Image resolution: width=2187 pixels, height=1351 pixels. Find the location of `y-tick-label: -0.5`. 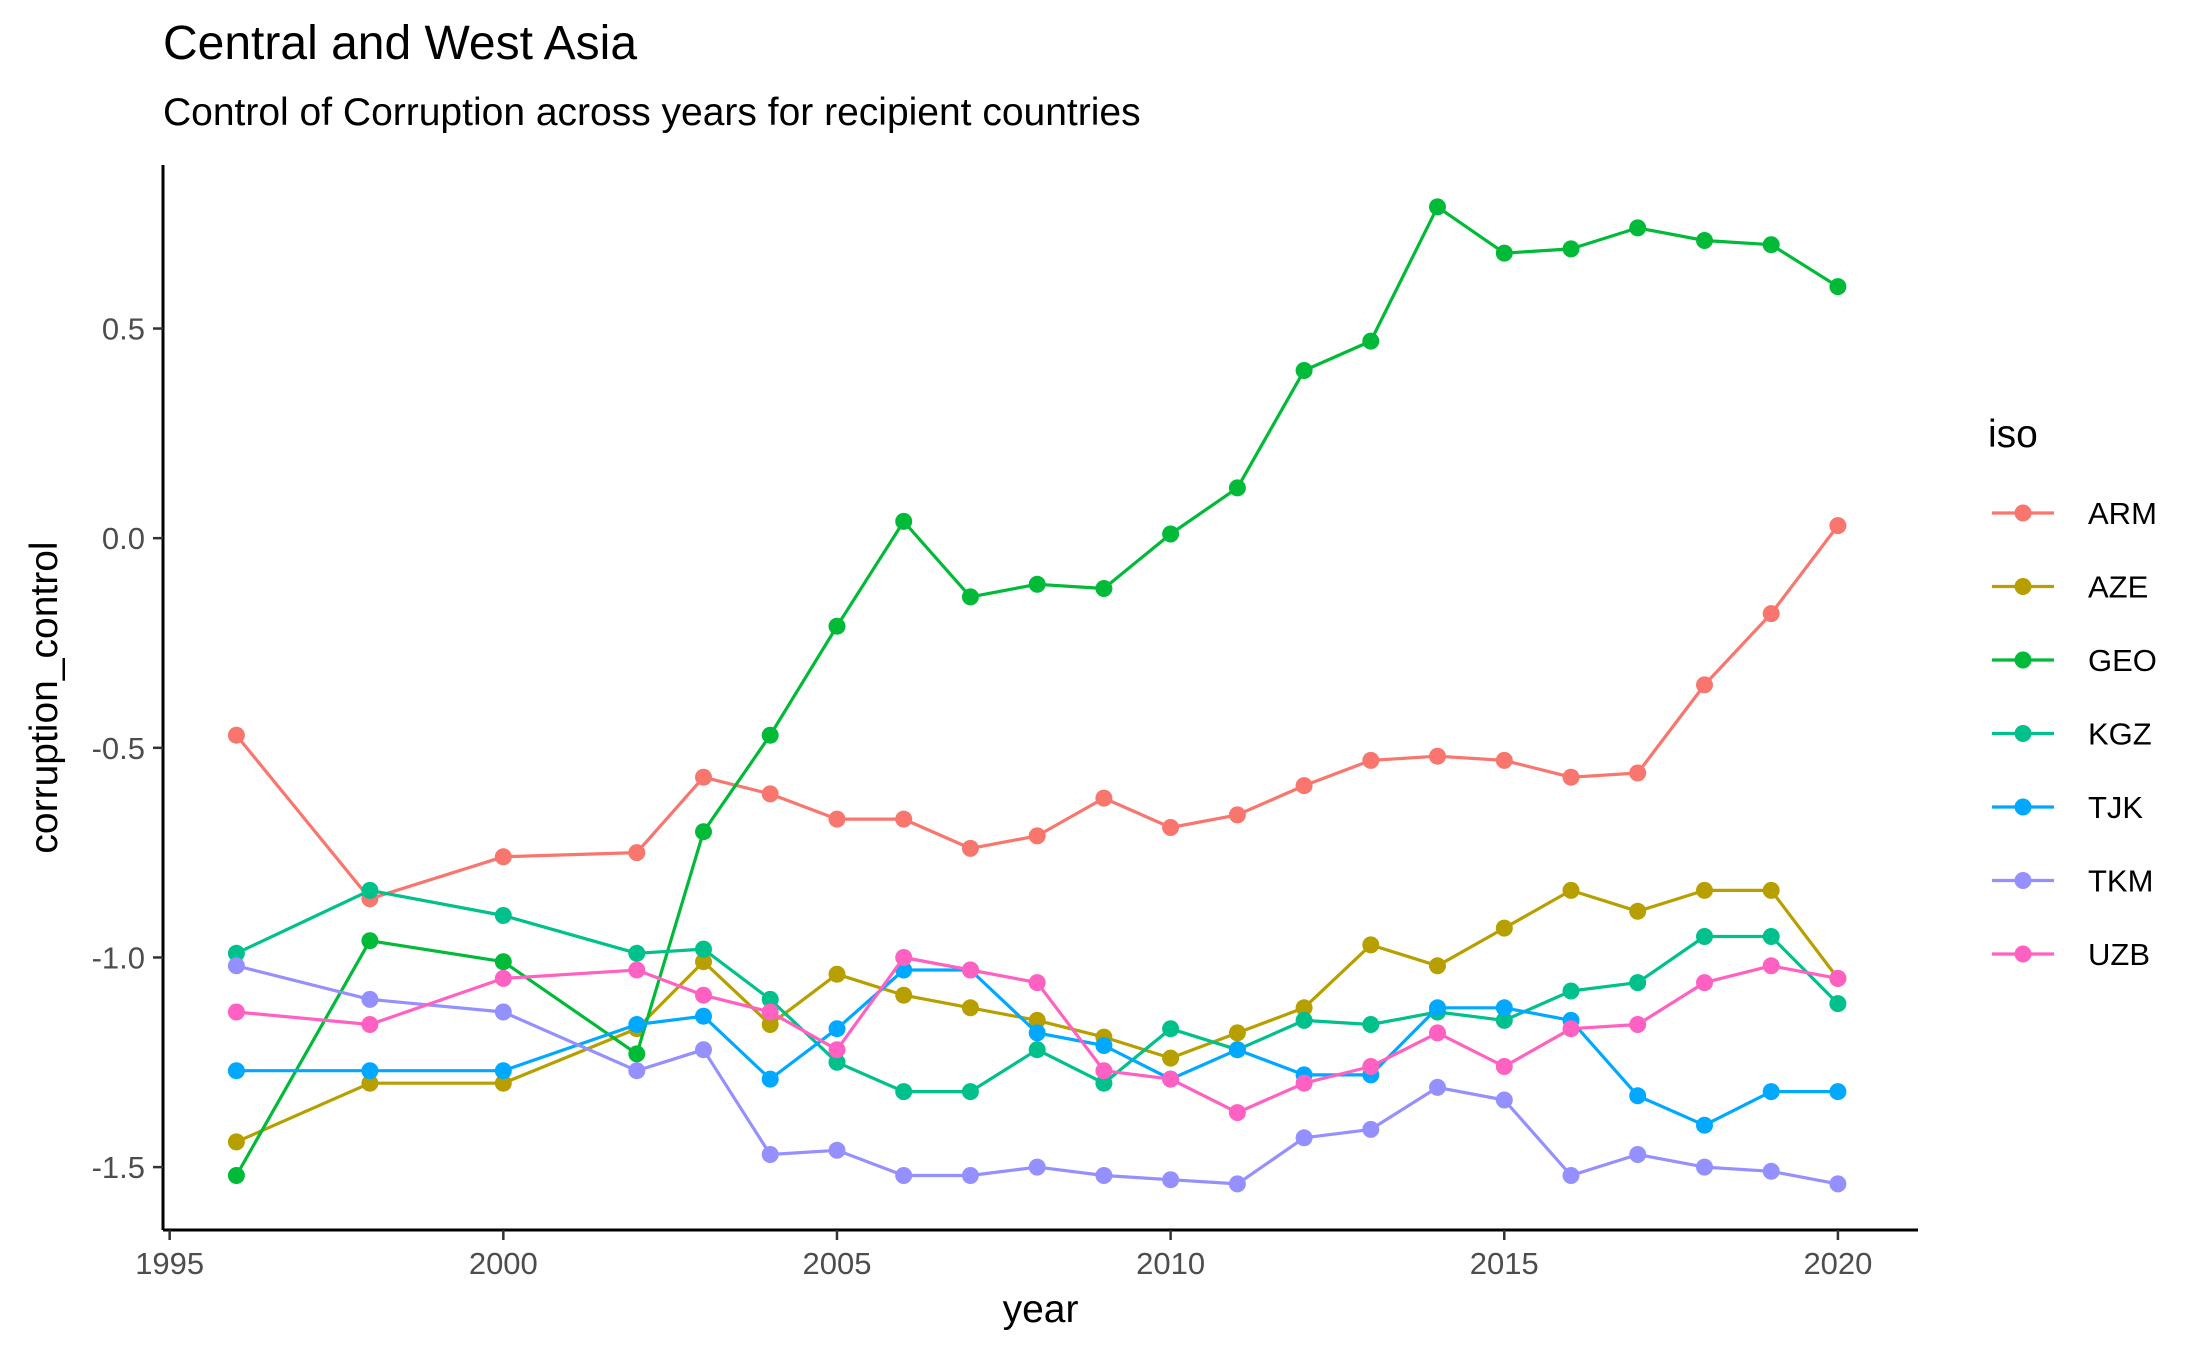

y-tick-label: -0.5 is located at coordinates (118, 748).